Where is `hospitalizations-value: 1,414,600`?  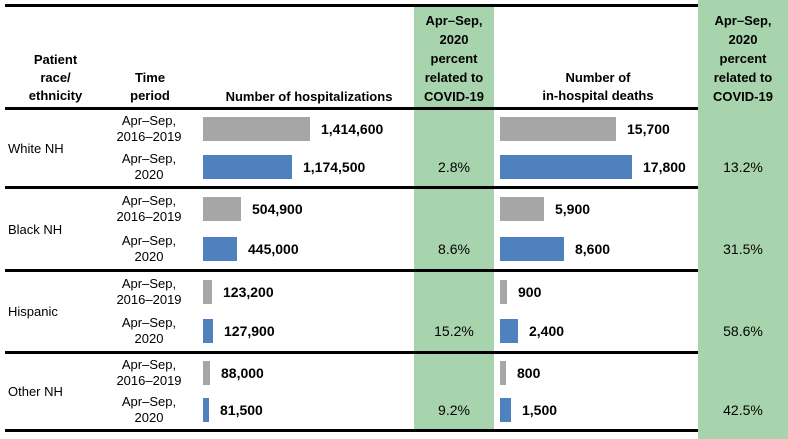 hospitalizations-value: 1,414,600 is located at coordinates (352, 129).